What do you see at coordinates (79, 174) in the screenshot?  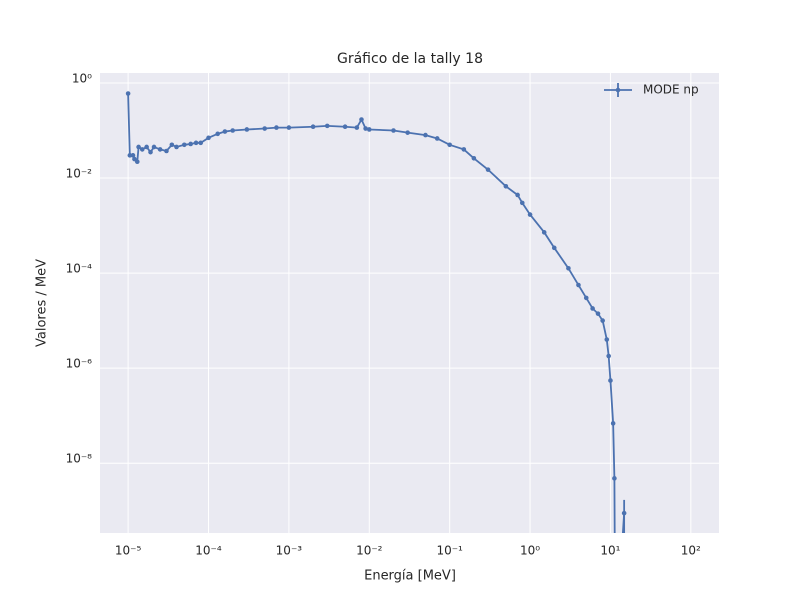 I see `y-tick-label: 10⁻²` at bounding box center [79, 174].